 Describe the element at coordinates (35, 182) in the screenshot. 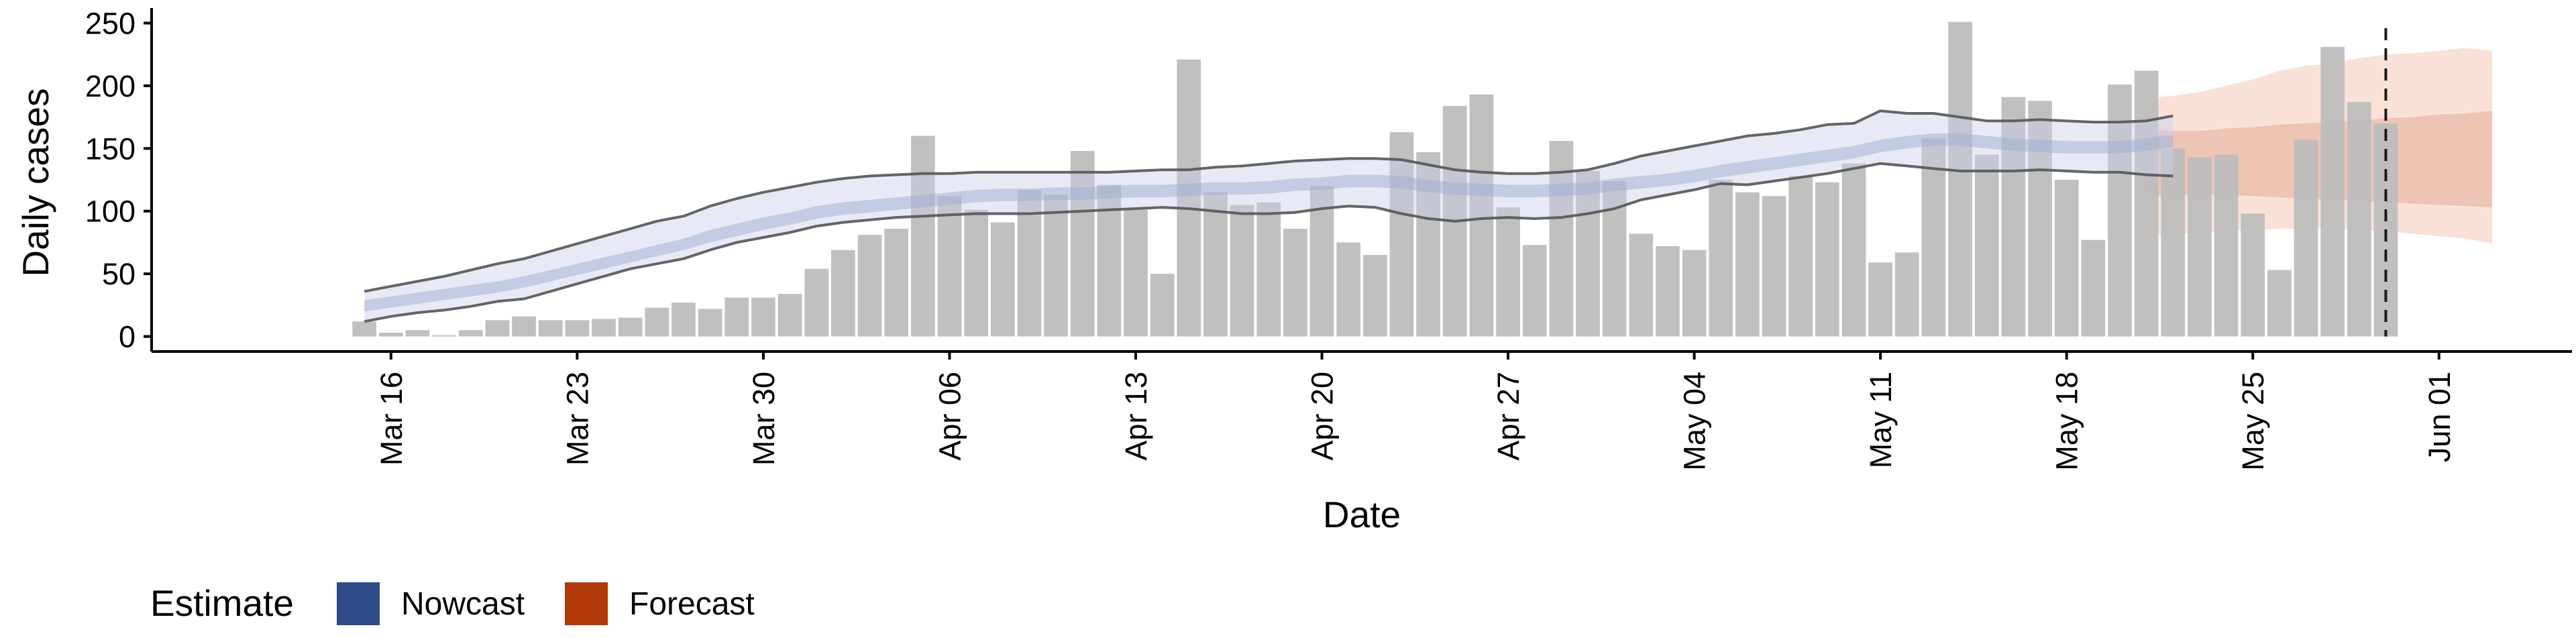

I see `y-axis-title: Daily cases` at that location.